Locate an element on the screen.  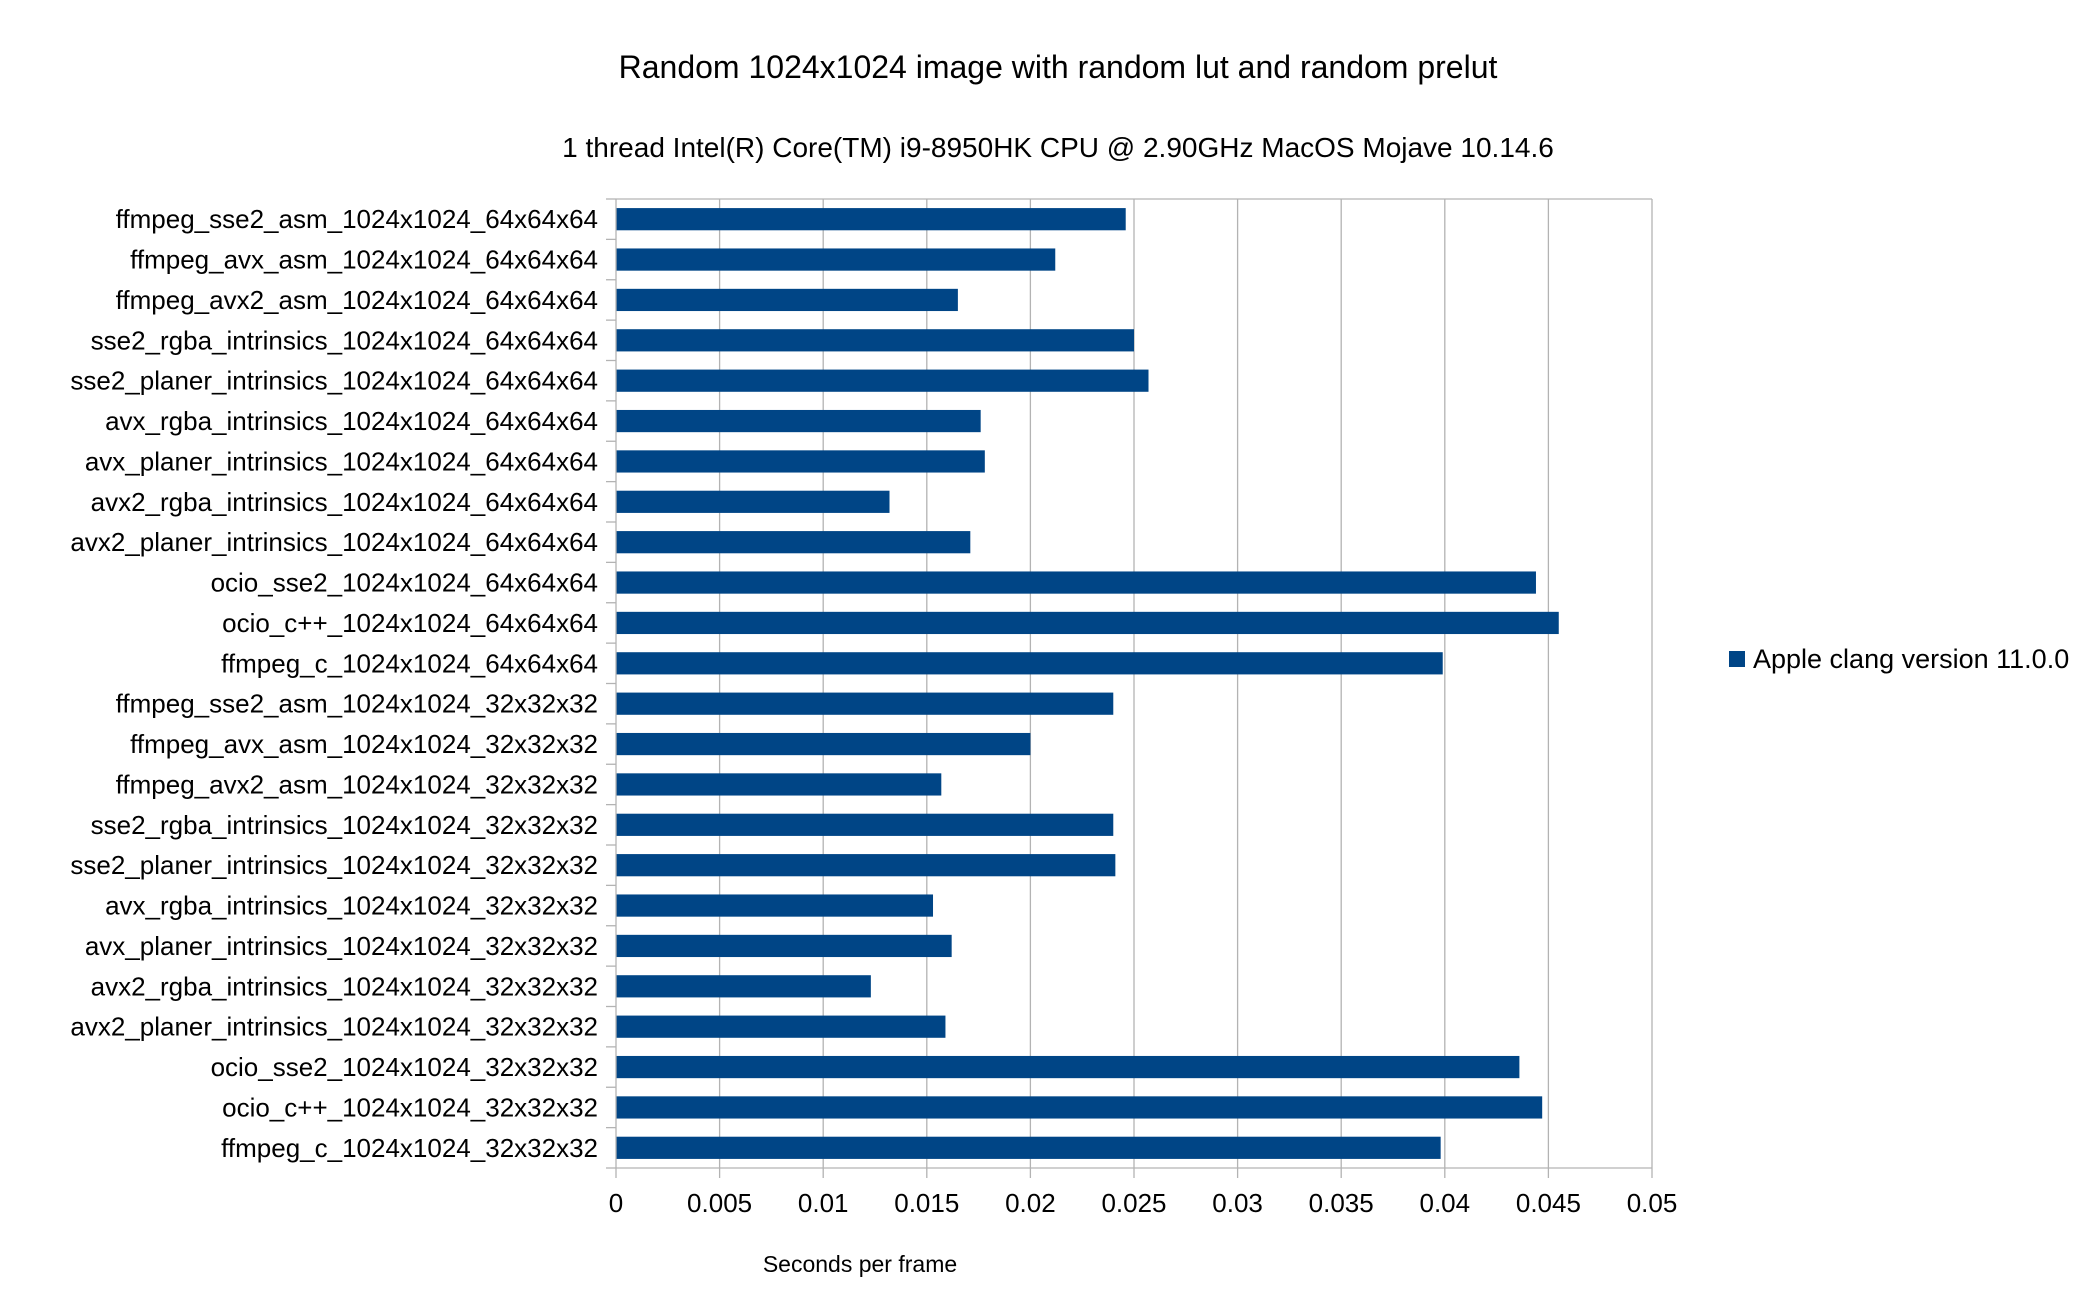
legend-label: Apple clang version 11.0.0 is located at coordinates (1911, 659).